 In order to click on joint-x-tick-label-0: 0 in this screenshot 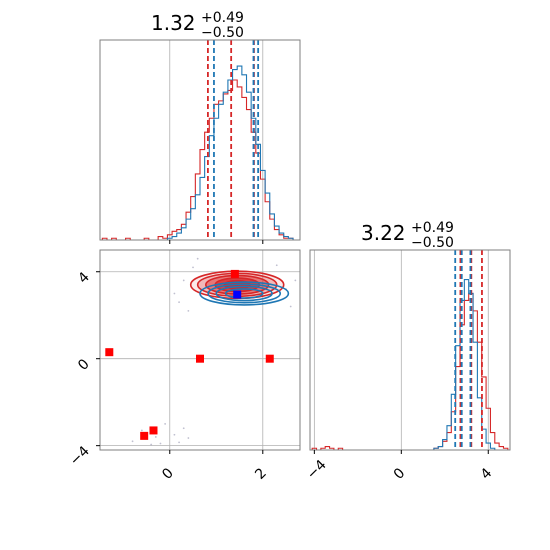, I will do `click(168, 474)`.